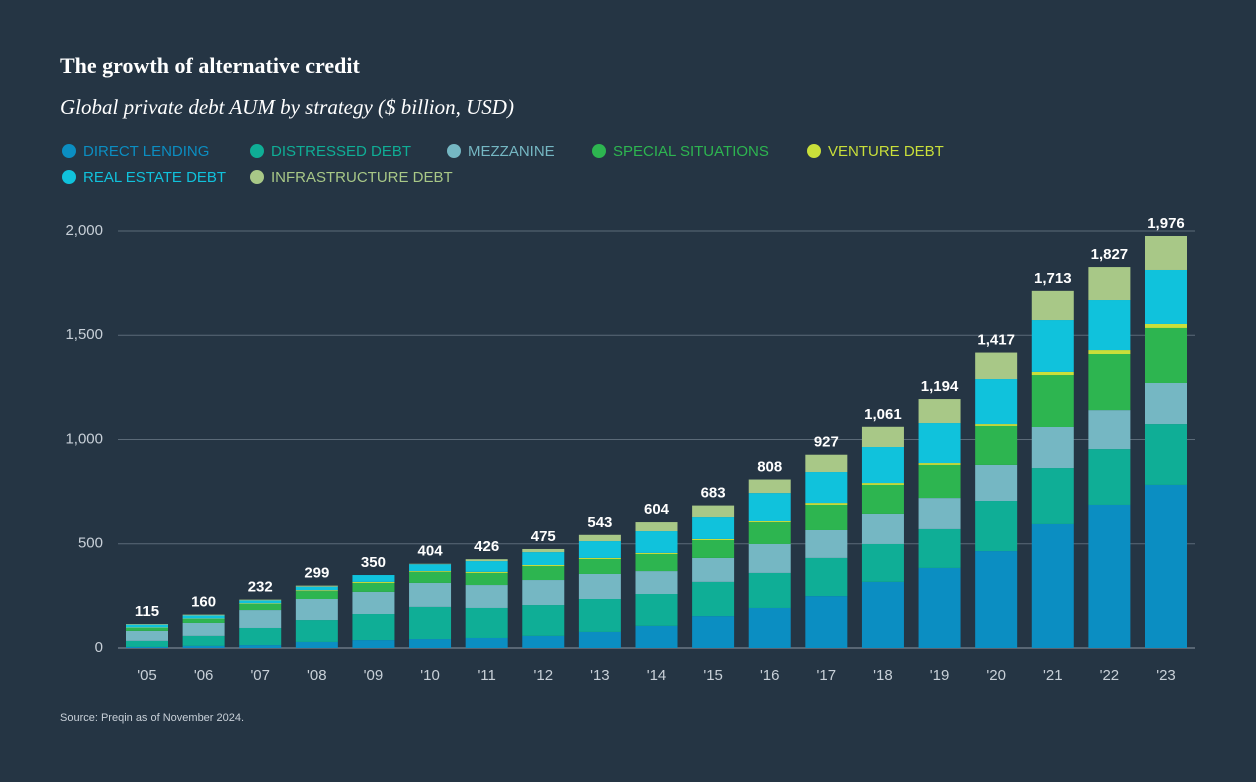 Image resolution: width=1256 pixels, height=782 pixels. What do you see at coordinates (600, 675) in the screenshot?
I see `x-tick-label: '13` at bounding box center [600, 675].